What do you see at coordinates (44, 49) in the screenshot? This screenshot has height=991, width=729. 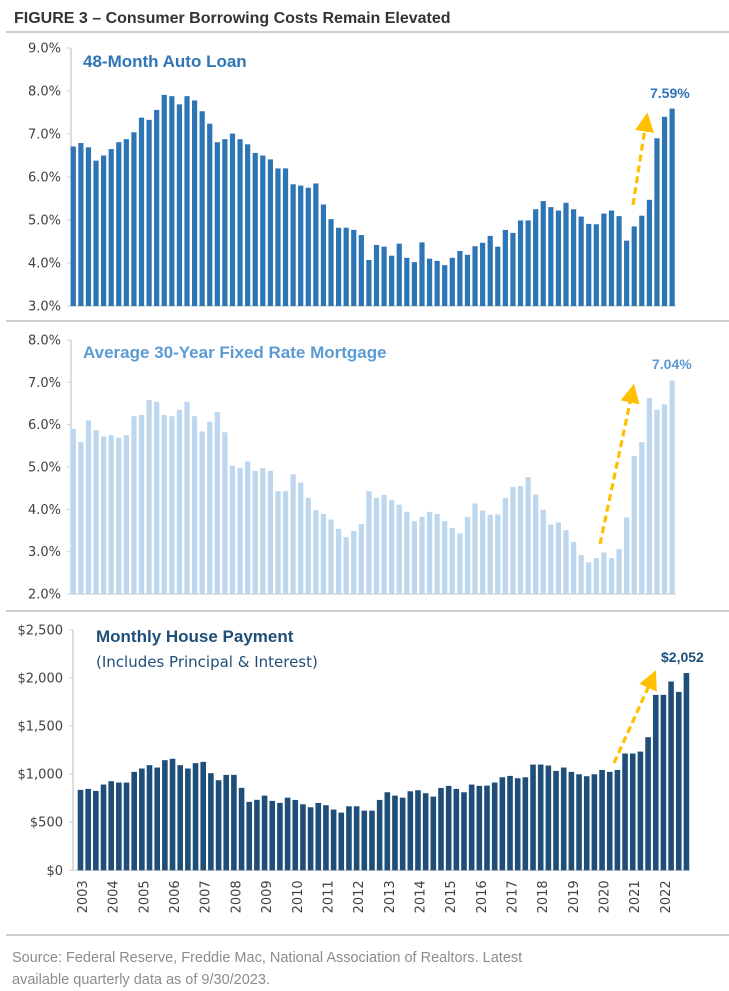 I see `auto-loan-y-tick-label: 9.0%` at bounding box center [44, 49].